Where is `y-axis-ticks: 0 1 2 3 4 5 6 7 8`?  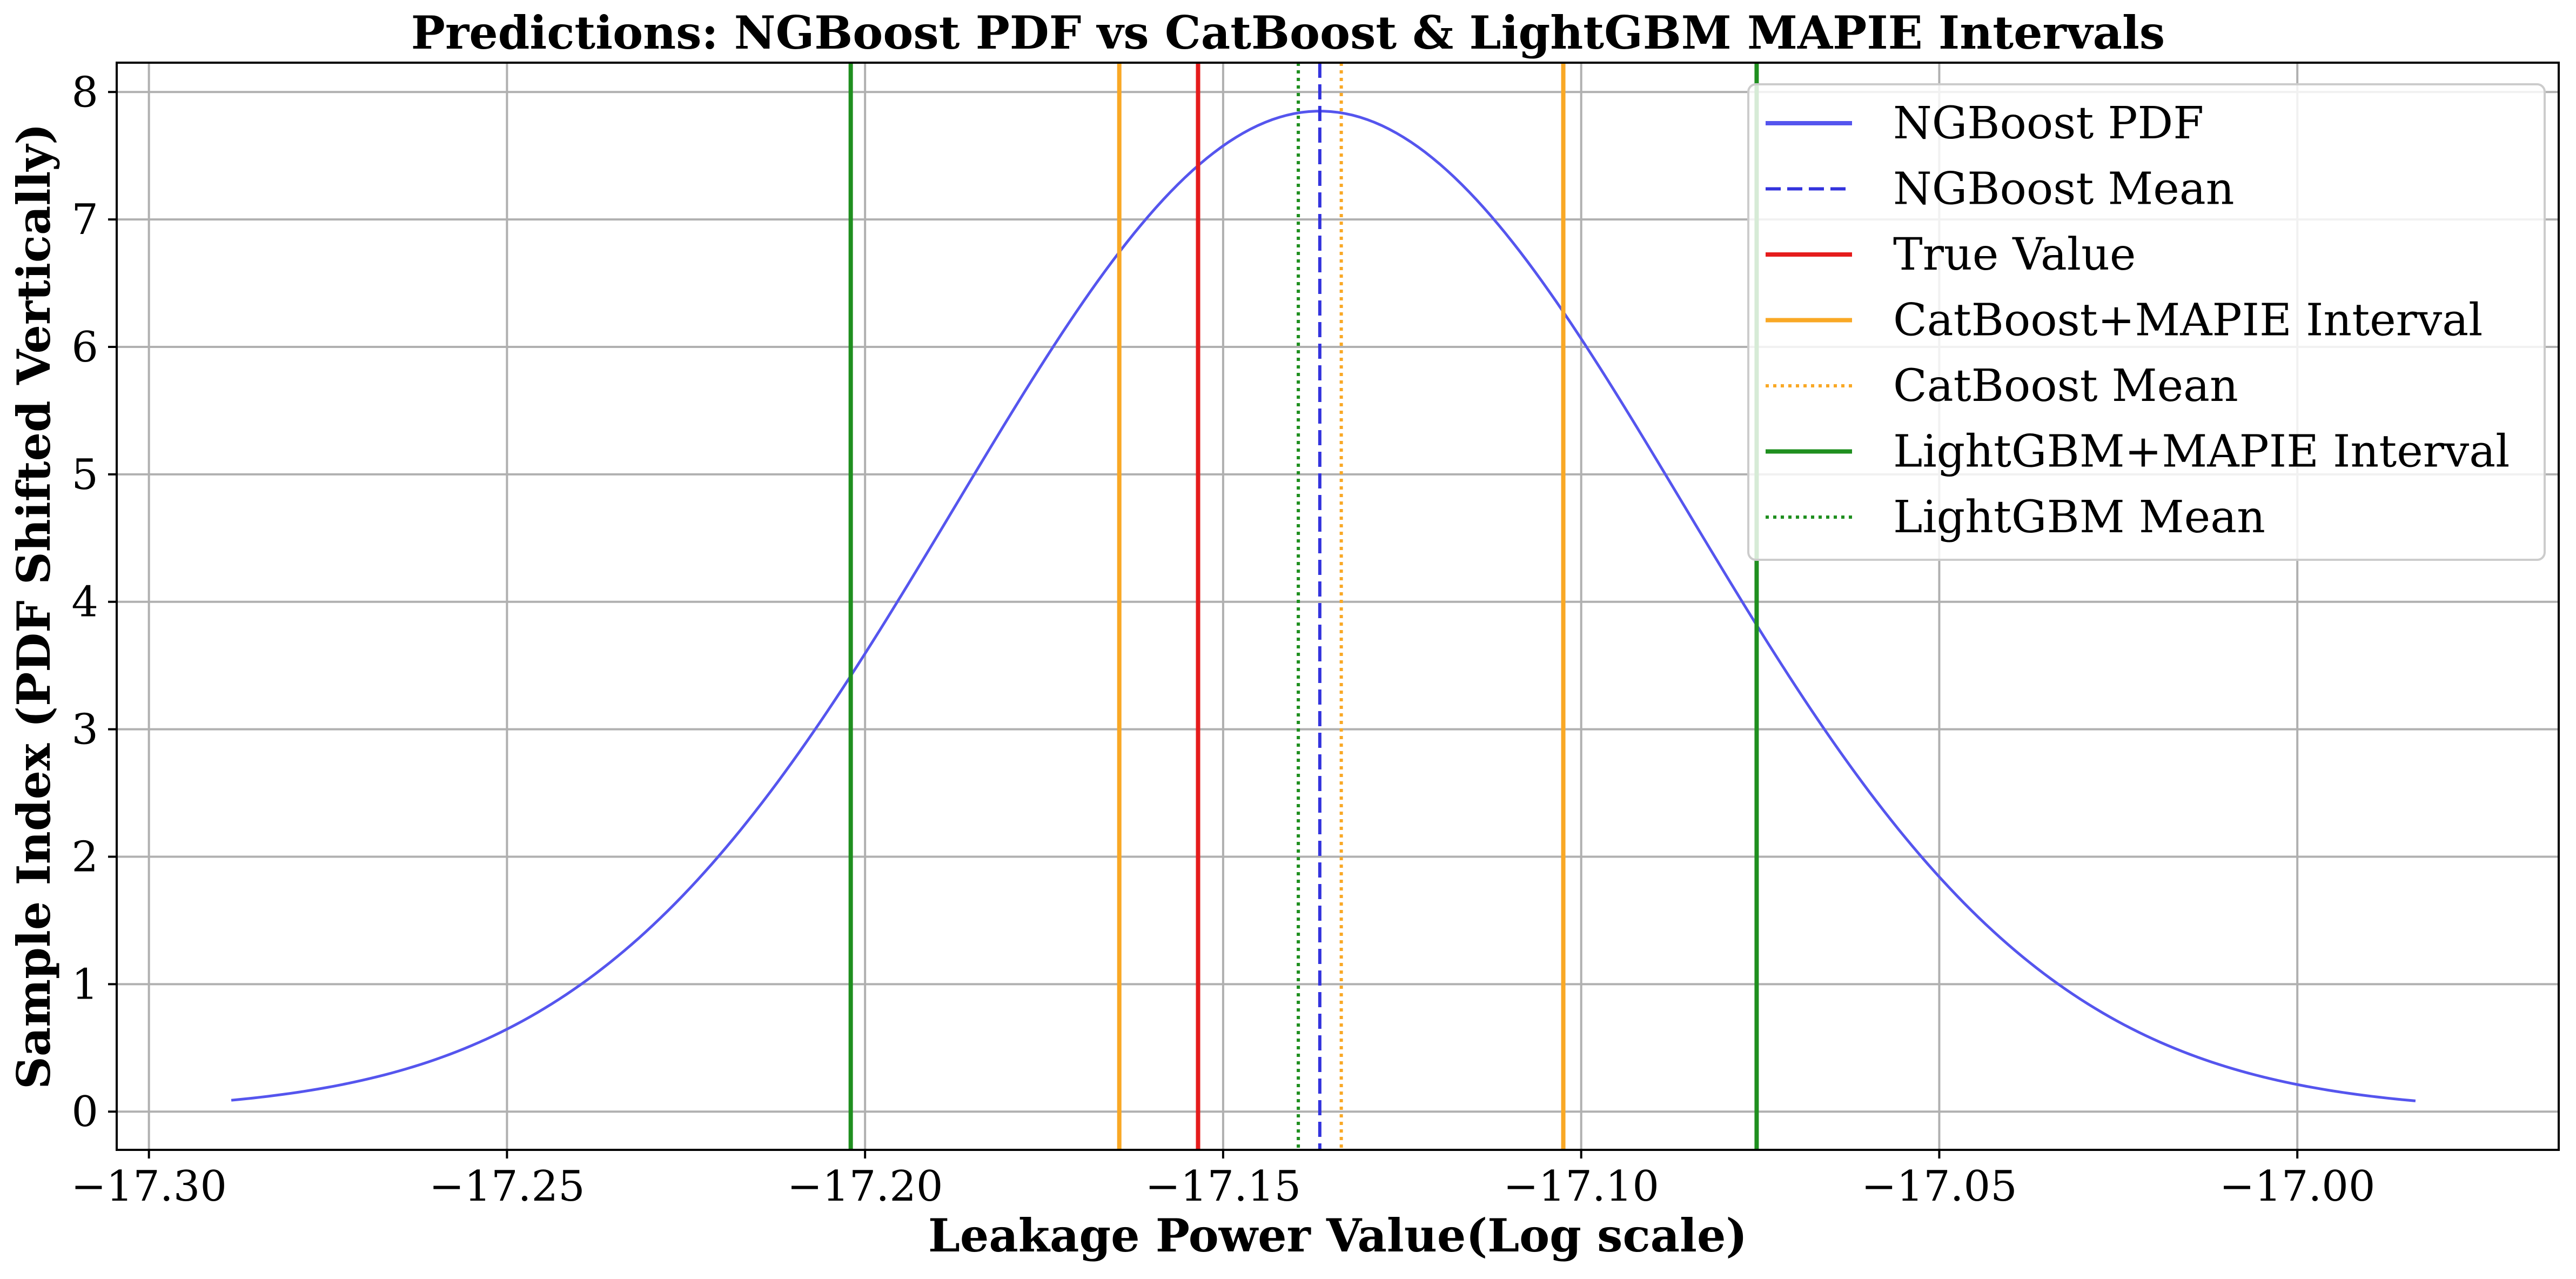
y-axis-ticks: 0 1 2 3 4 5 6 7 8 is located at coordinates (94, 602).